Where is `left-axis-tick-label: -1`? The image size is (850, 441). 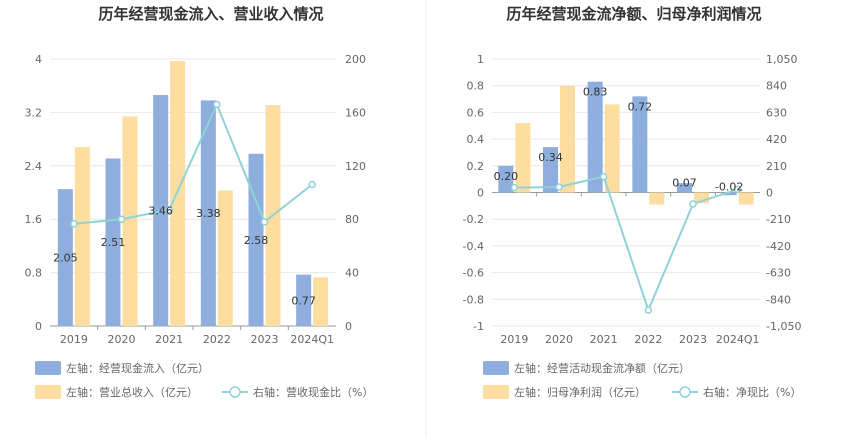 left-axis-tick-label: -1 is located at coordinates (478, 326).